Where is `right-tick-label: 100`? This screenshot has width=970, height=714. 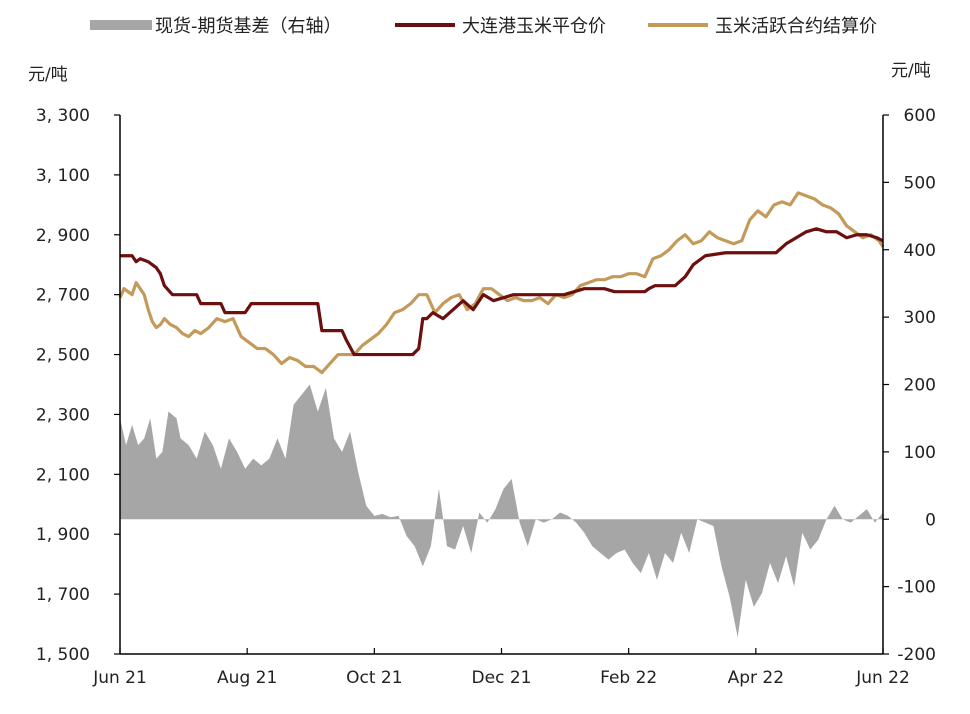
right-tick-label: 100 is located at coordinates (920, 453).